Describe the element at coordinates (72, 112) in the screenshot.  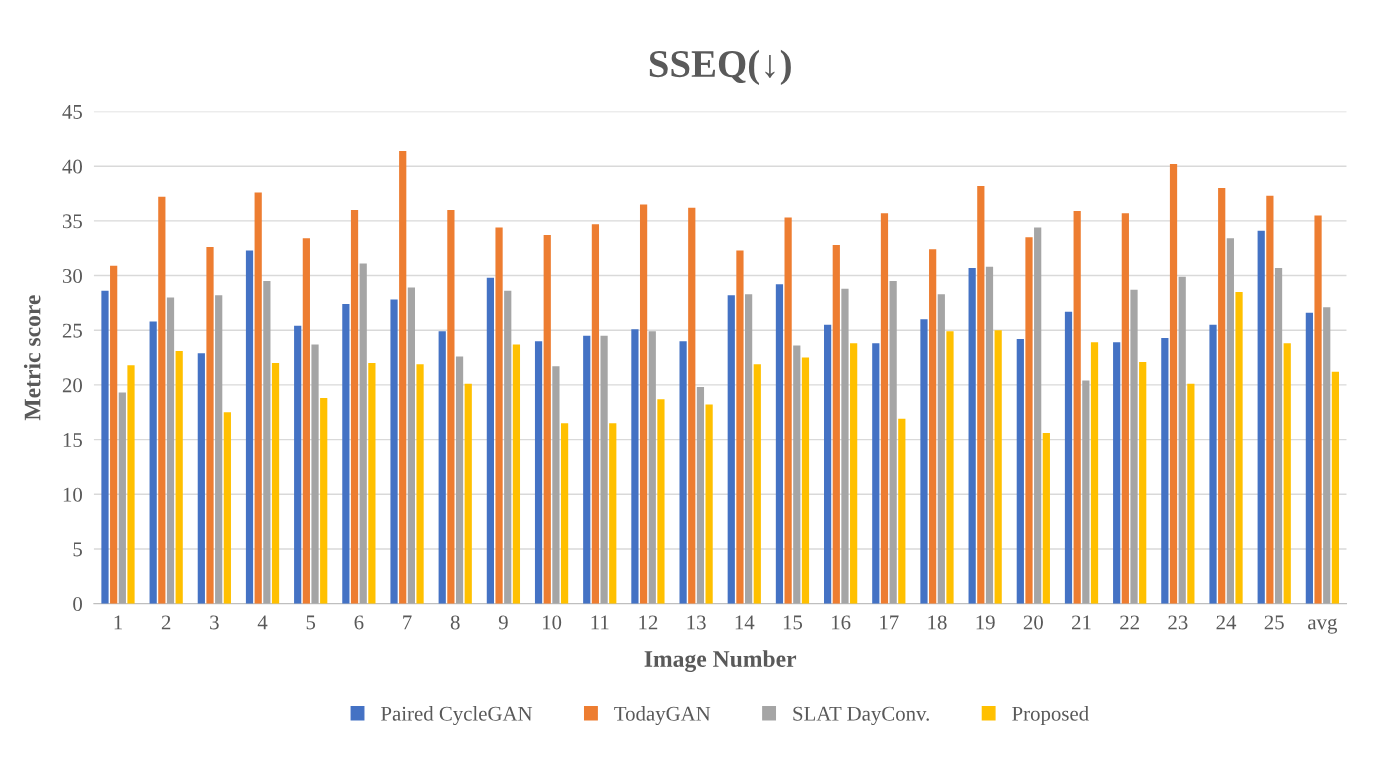
I see `y-tick-label: 45` at that location.